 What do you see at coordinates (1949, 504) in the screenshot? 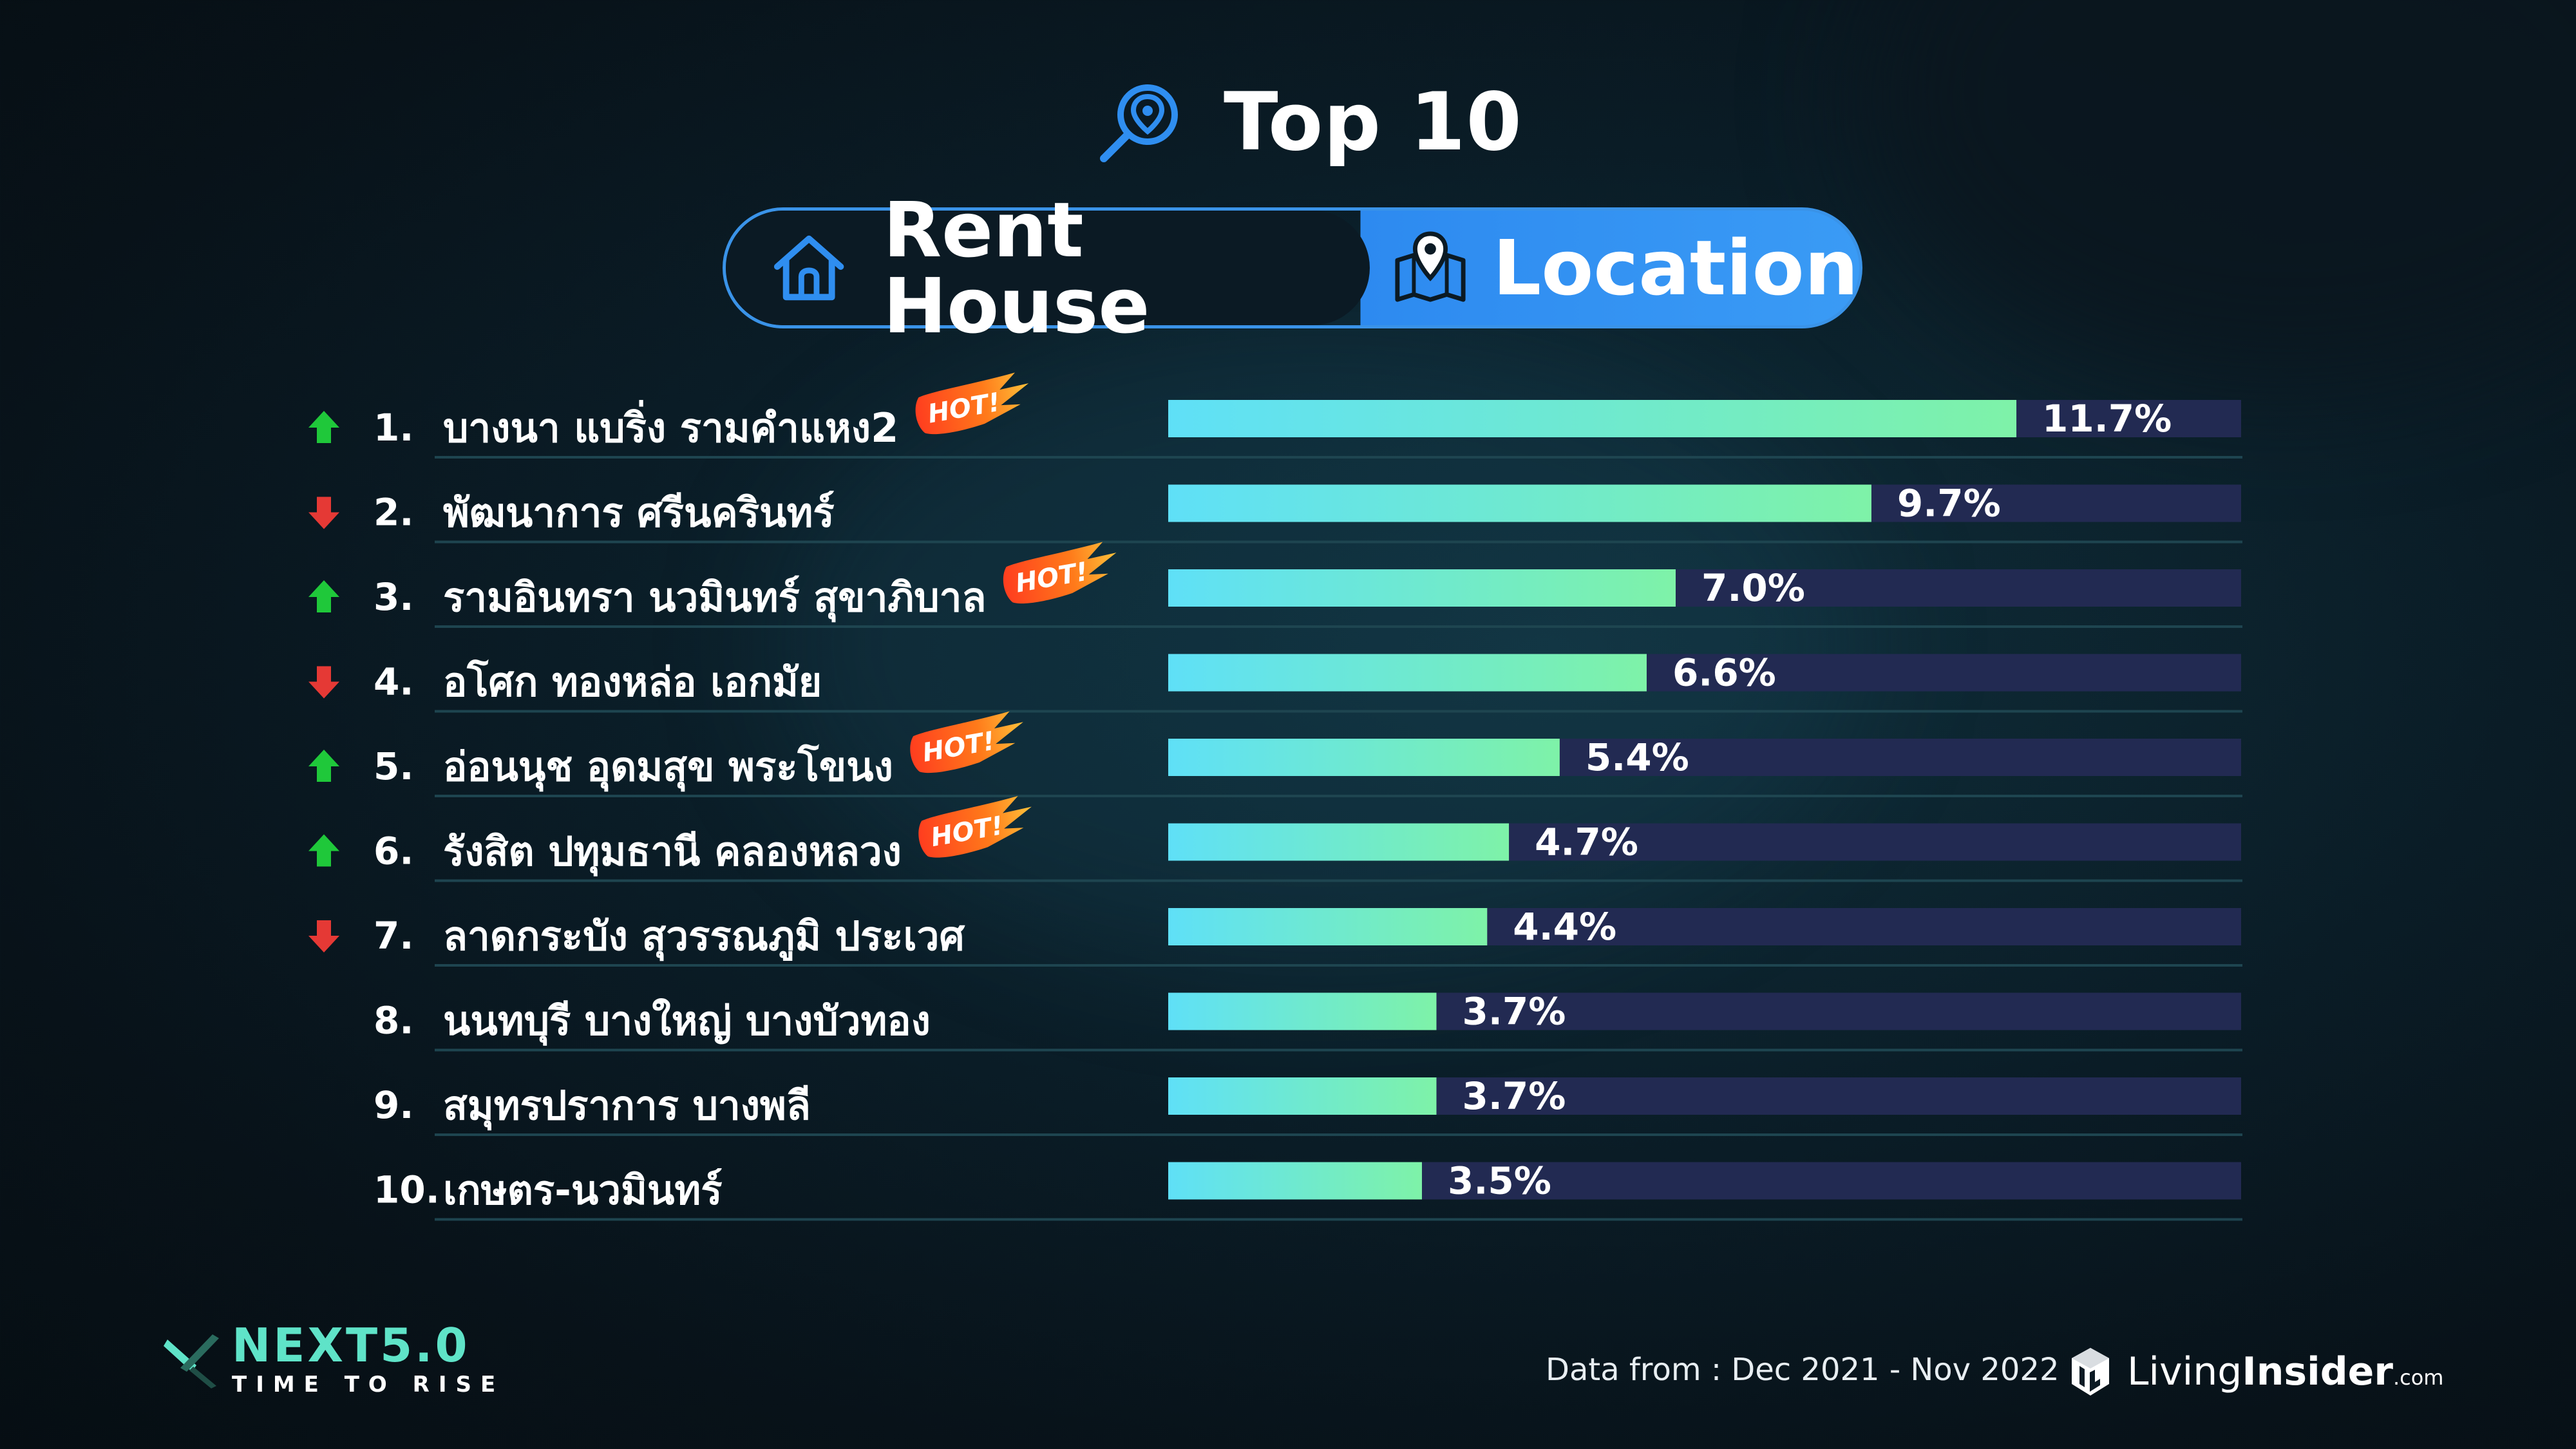
I see `value-label: 9.7%` at bounding box center [1949, 504].